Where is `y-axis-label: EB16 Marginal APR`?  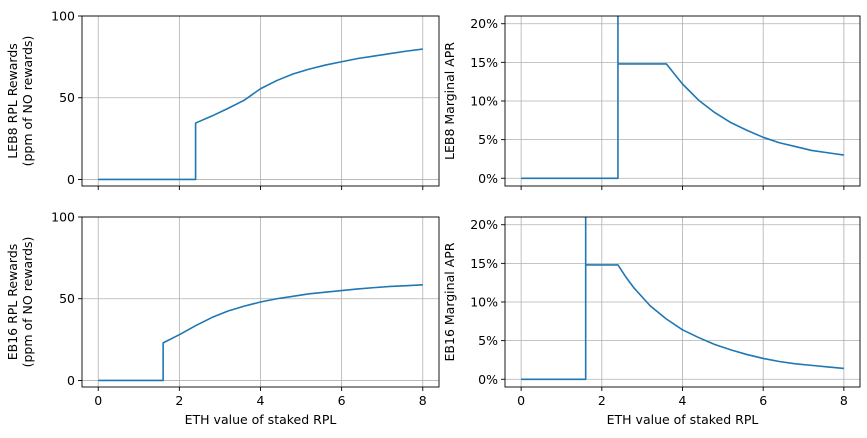
y-axis-label: EB16 Marginal APR is located at coordinates (449, 301).